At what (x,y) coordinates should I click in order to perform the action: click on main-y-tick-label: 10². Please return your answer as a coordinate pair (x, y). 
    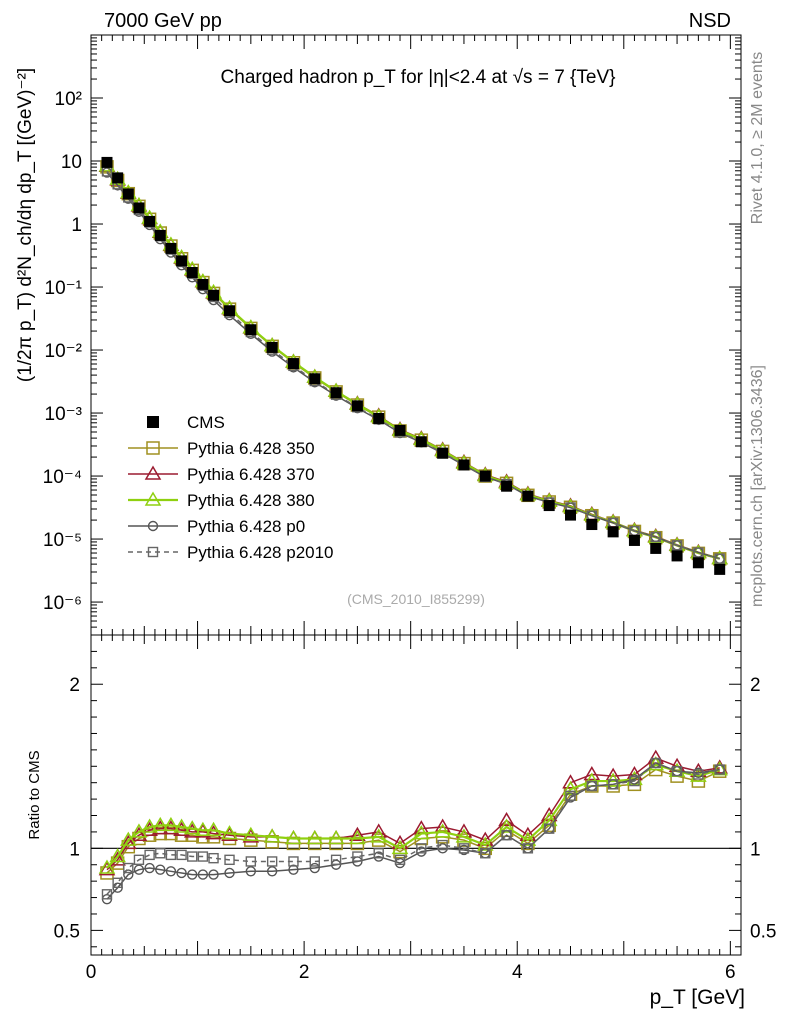
    Looking at the image, I should click on (68, 99).